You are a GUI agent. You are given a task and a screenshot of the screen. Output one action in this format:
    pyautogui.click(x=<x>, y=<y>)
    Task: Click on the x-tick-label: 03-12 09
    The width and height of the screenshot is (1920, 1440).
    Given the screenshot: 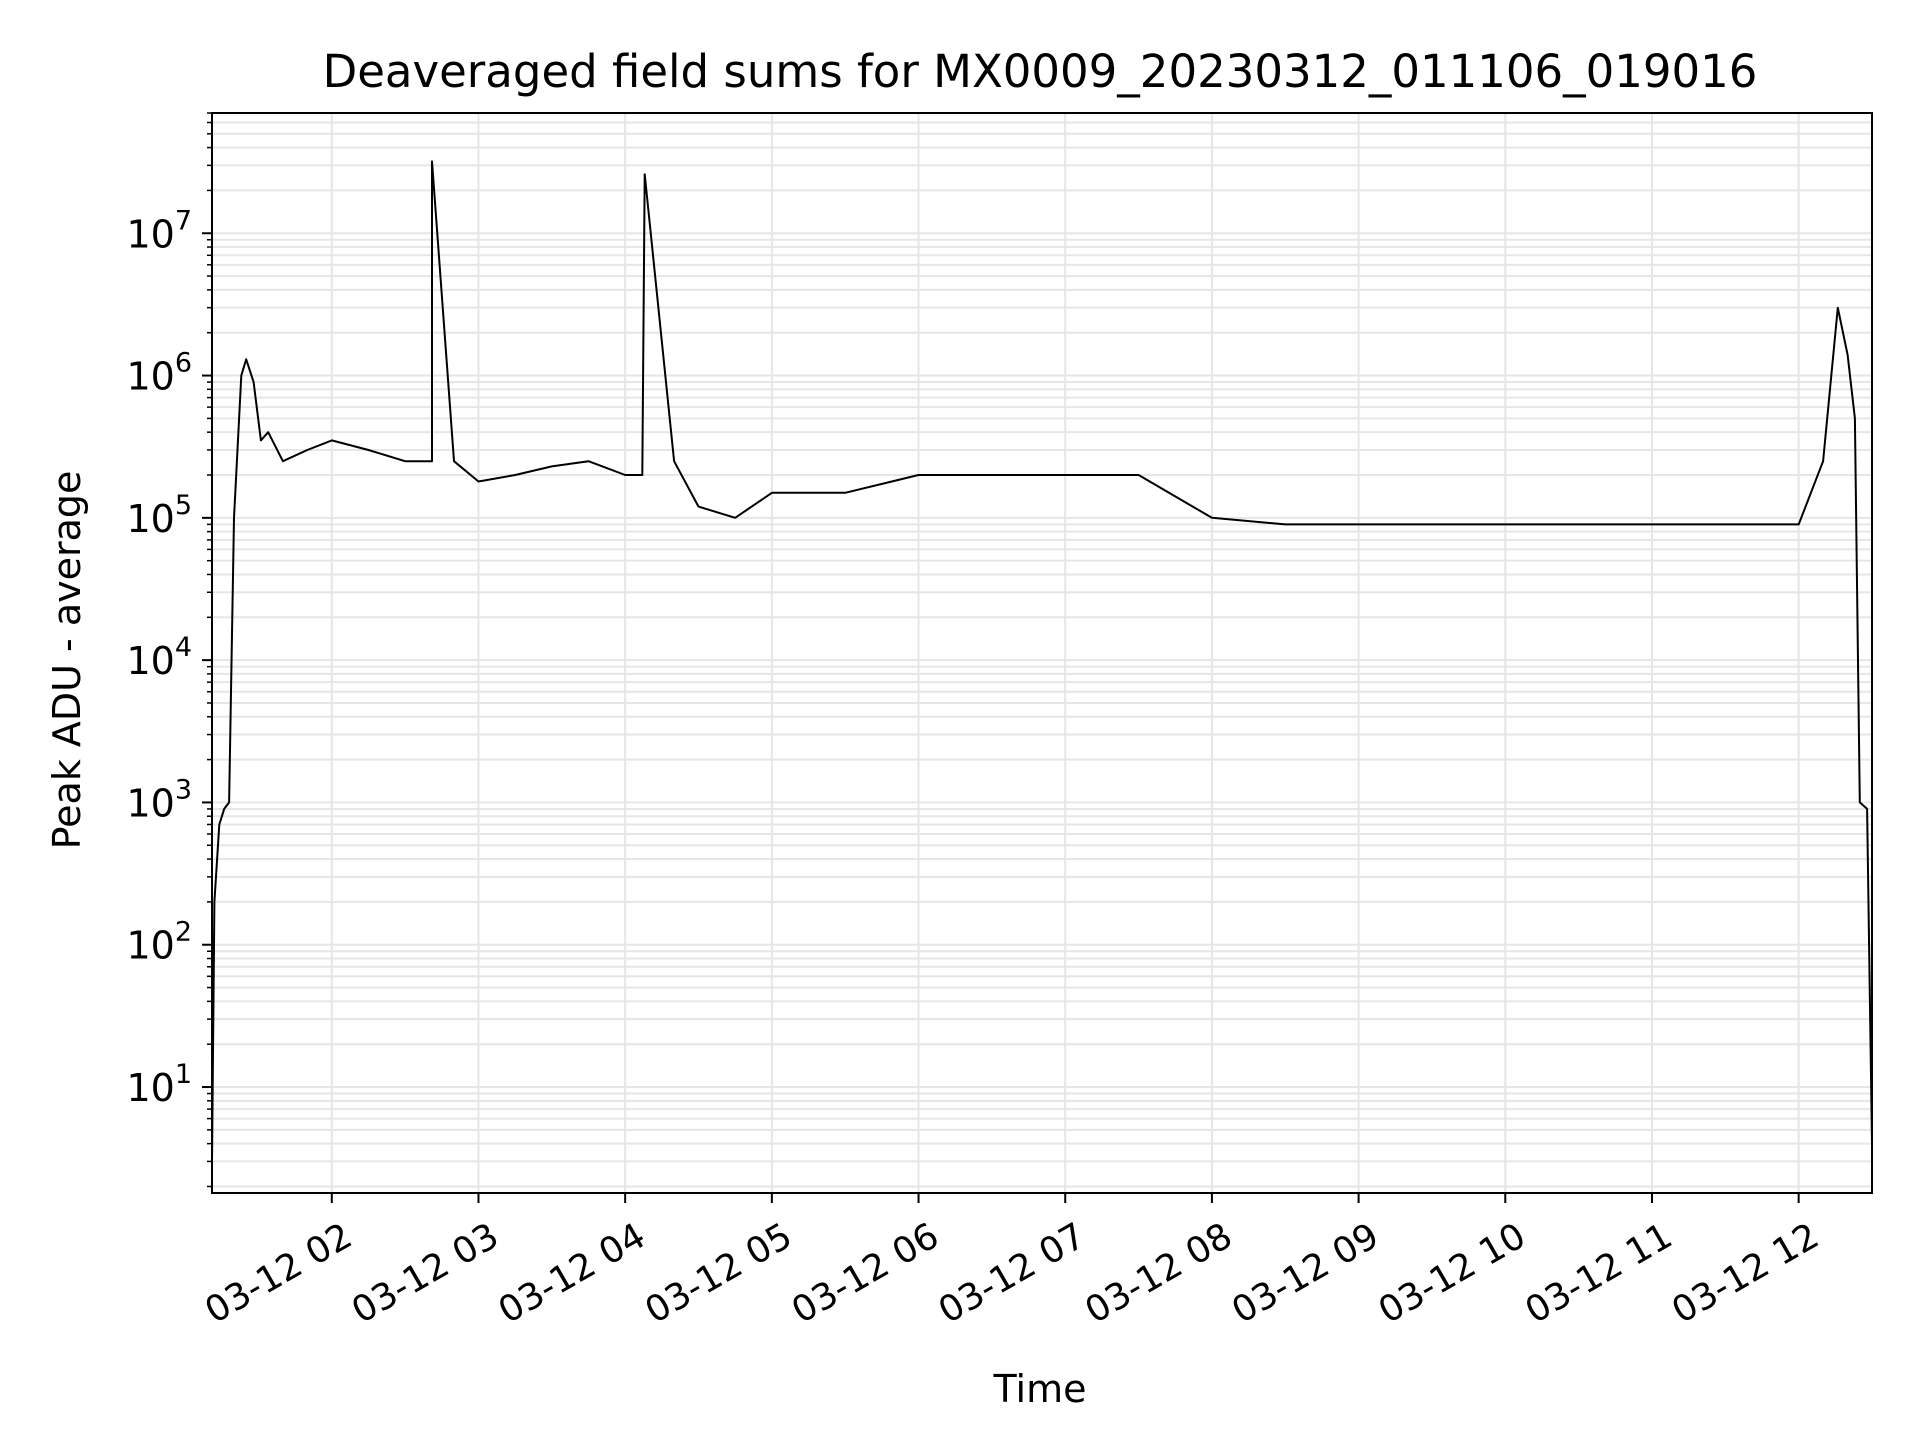 What is the action you would take?
    pyautogui.click(x=1305, y=1273)
    